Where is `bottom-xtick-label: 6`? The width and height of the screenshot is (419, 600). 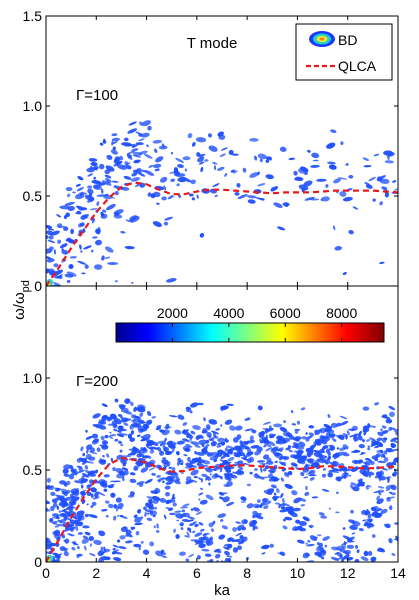 bottom-xtick-label: 6 is located at coordinates (197, 573).